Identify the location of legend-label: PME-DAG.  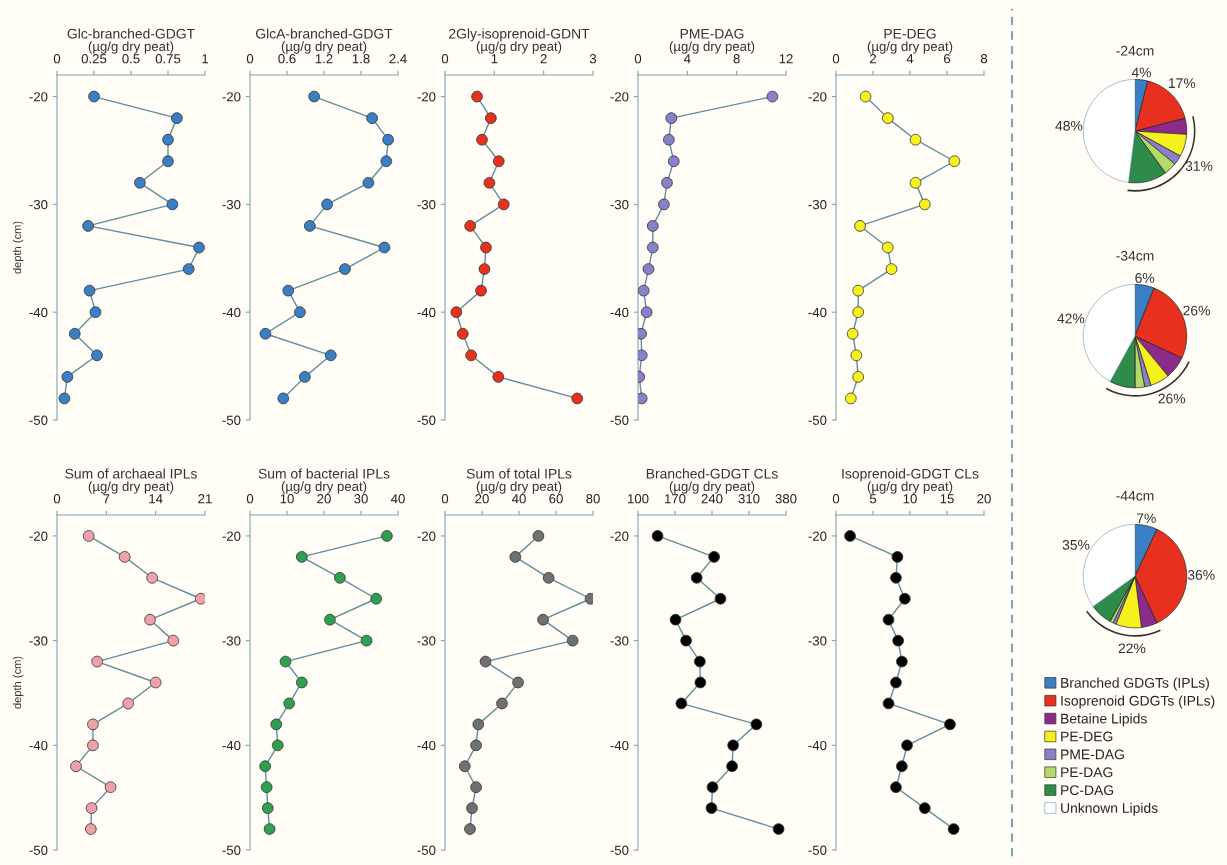
(1092, 754).